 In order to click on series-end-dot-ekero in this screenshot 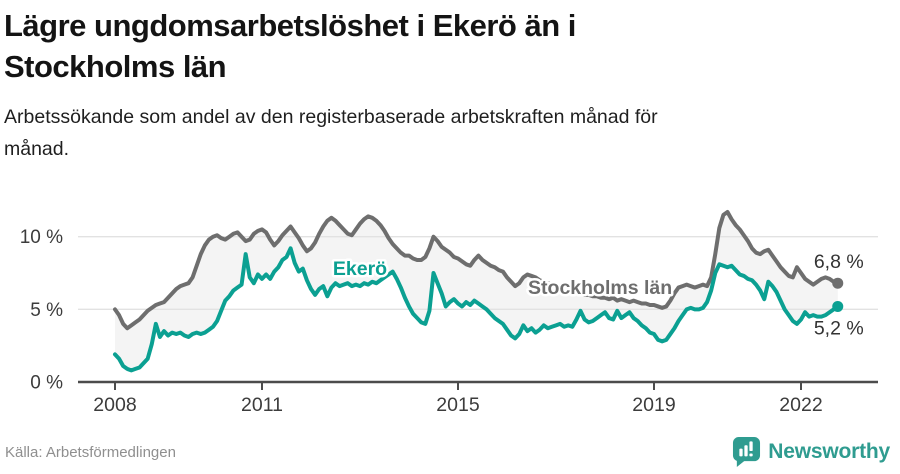, I will do `click(838, 306)`.